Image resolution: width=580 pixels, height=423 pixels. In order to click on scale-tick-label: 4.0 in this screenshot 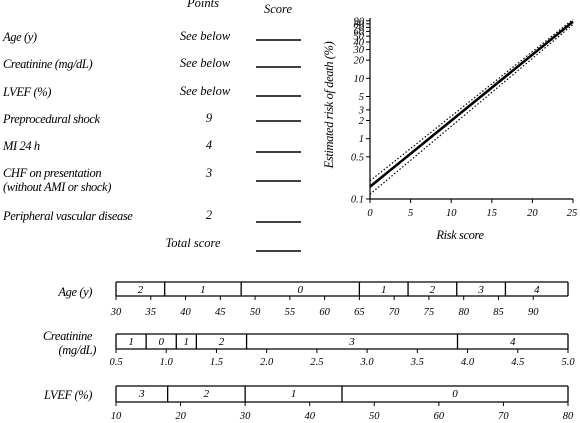, I will do `click(468, 362)`.